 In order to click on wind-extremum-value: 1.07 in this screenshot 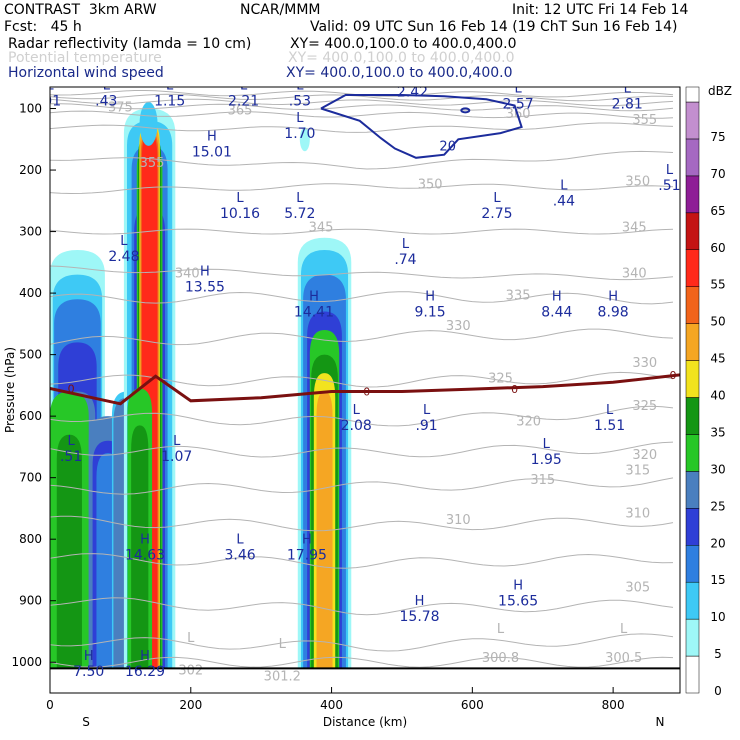, I will do `click(176, 457)`.